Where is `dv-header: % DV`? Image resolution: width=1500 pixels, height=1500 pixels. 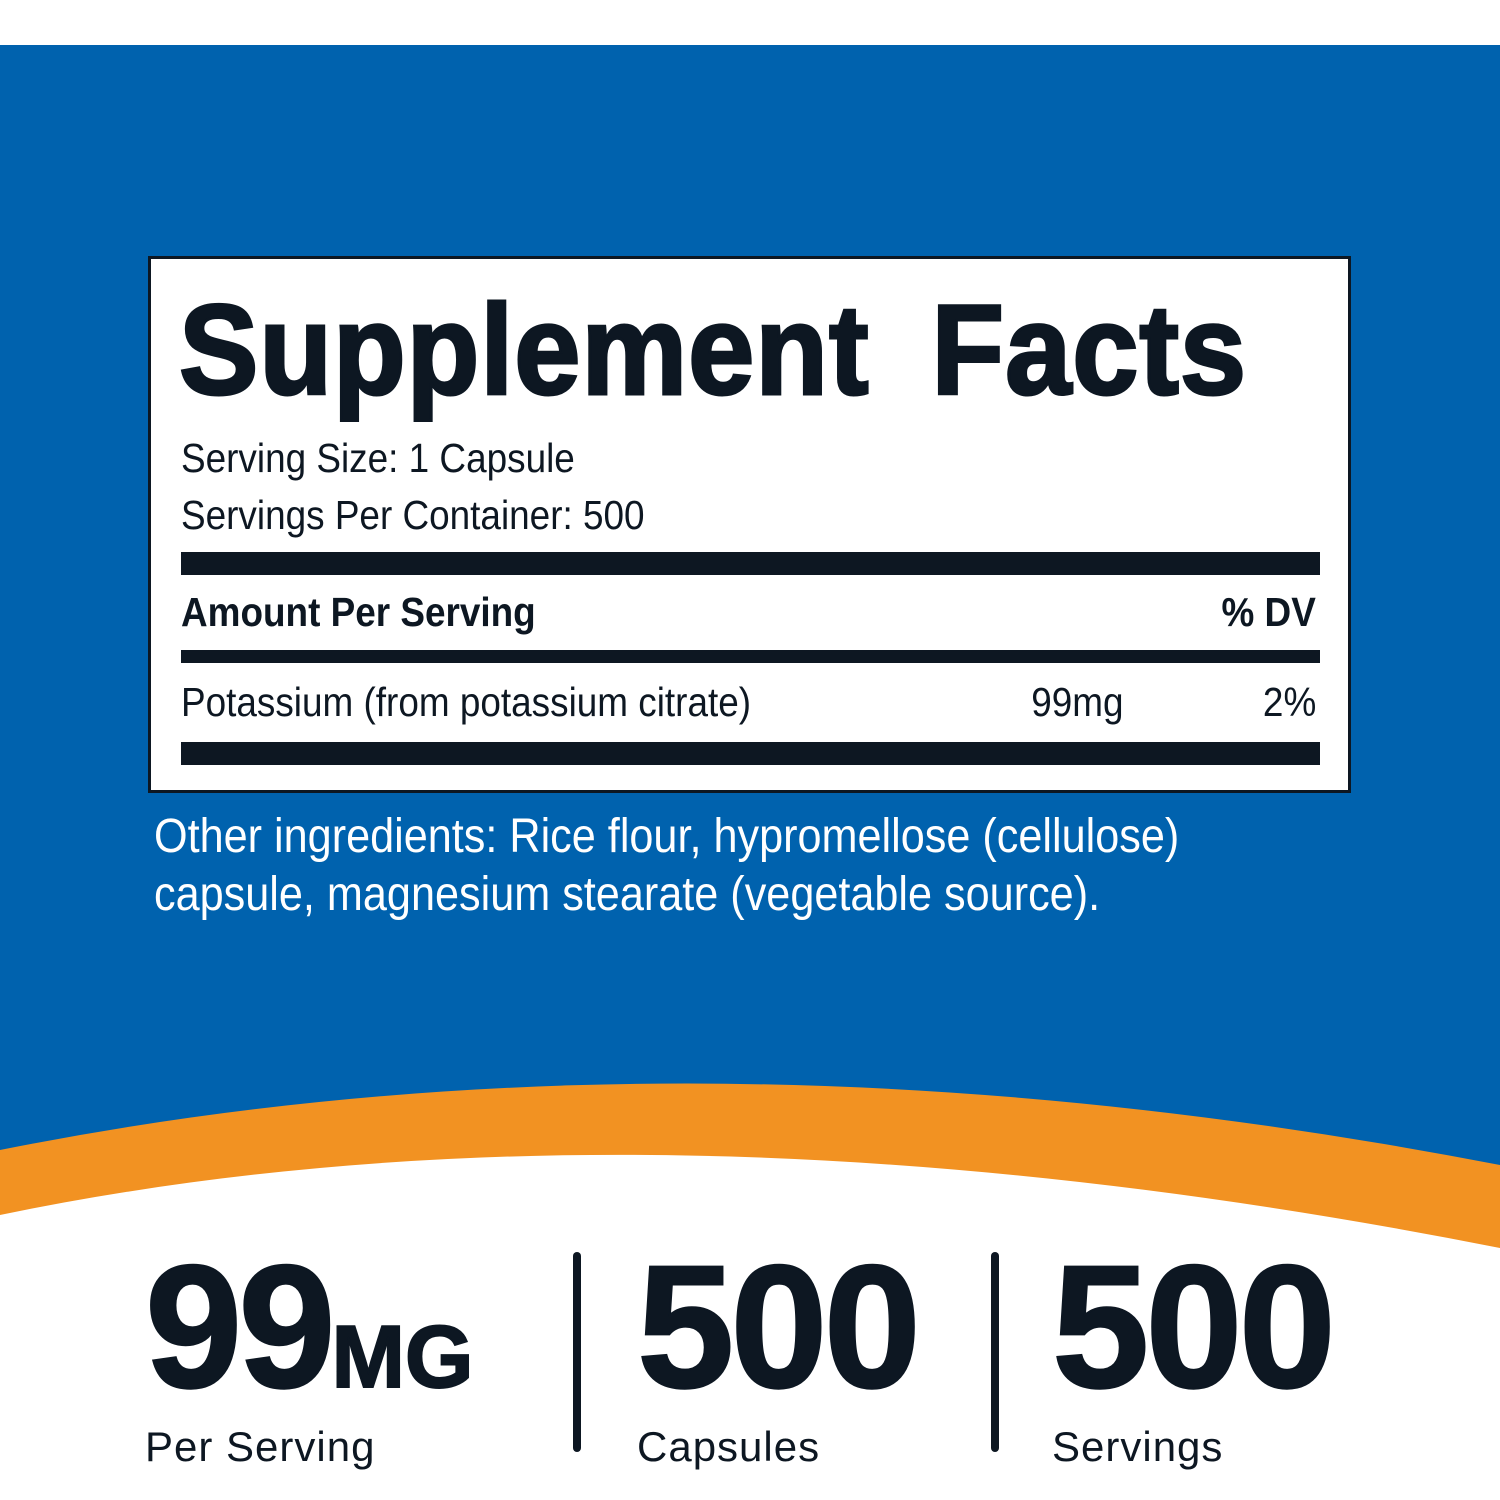
dv-header: % DV is located at coordinates (1268, 612).